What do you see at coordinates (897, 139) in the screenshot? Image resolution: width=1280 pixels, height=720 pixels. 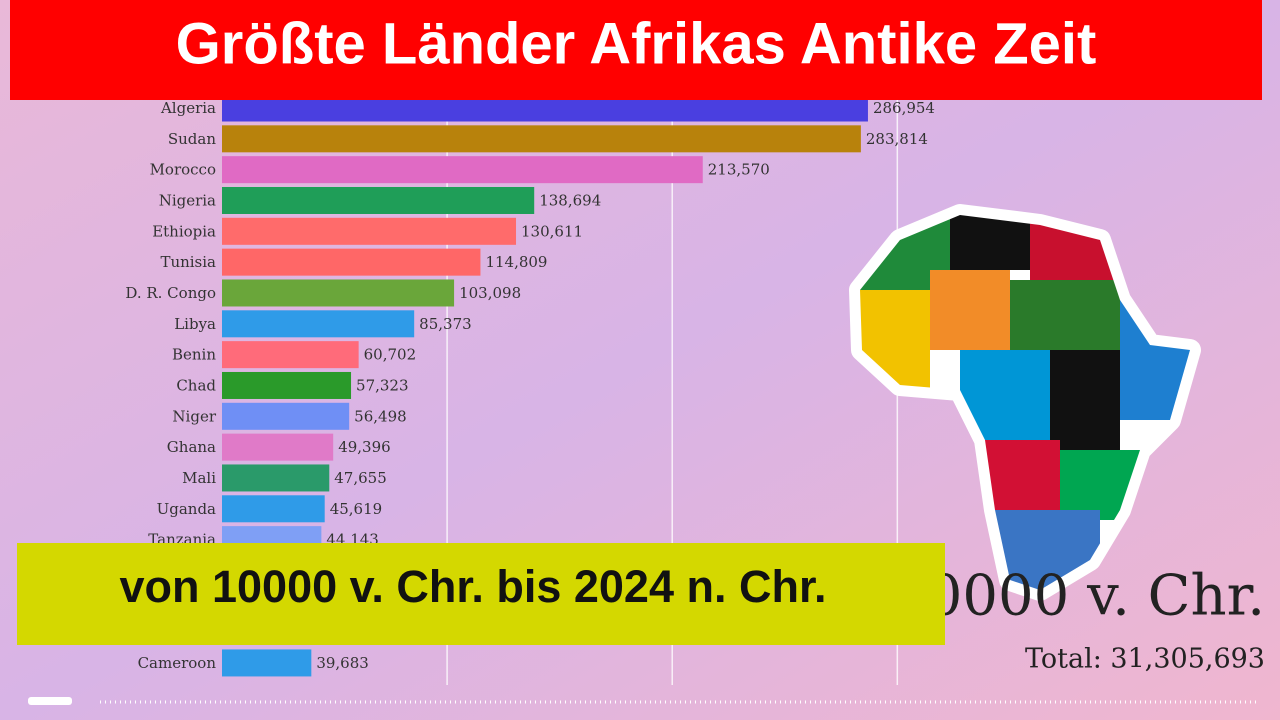 I see `value-label: 283,814` at bounding box center [897, 139].